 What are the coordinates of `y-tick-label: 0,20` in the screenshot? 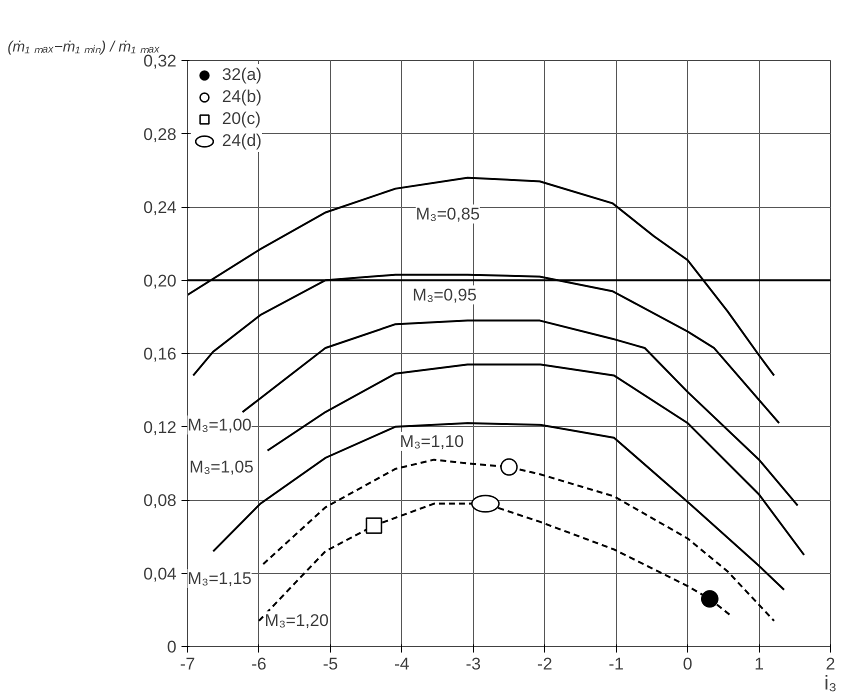 It's located at (160, 280).